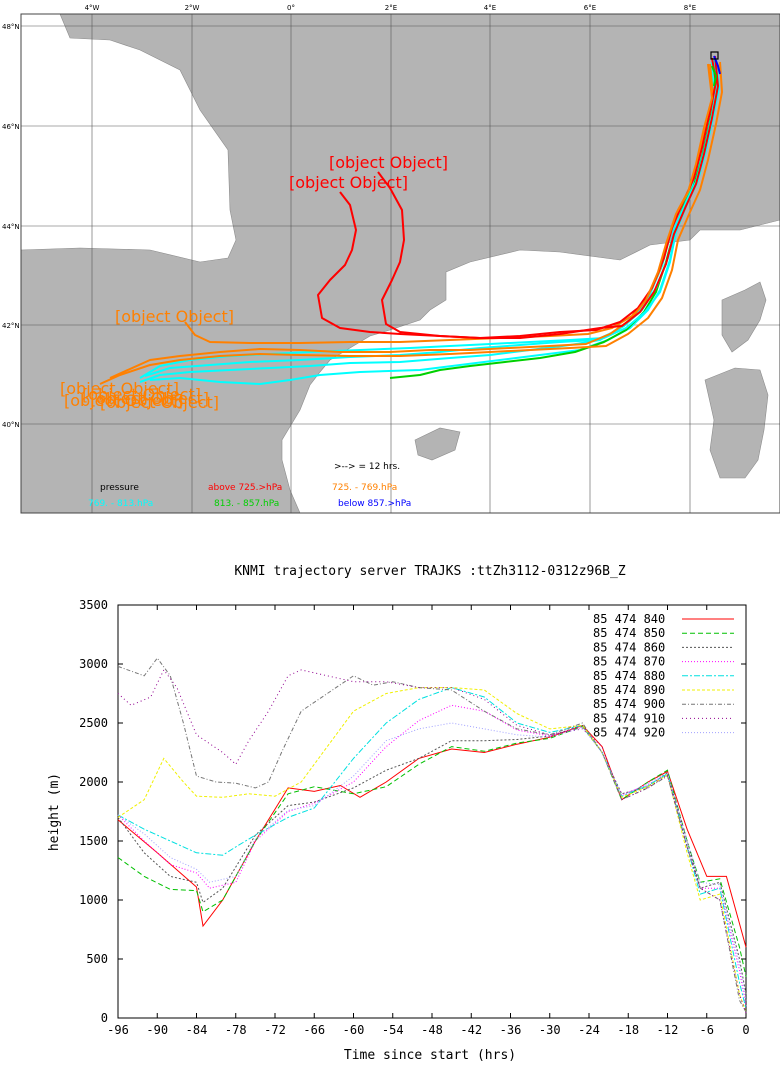 The height and width of the screenshot is (1069, 780). I want to click on x-tick-label: -96, so click(118, 1030).